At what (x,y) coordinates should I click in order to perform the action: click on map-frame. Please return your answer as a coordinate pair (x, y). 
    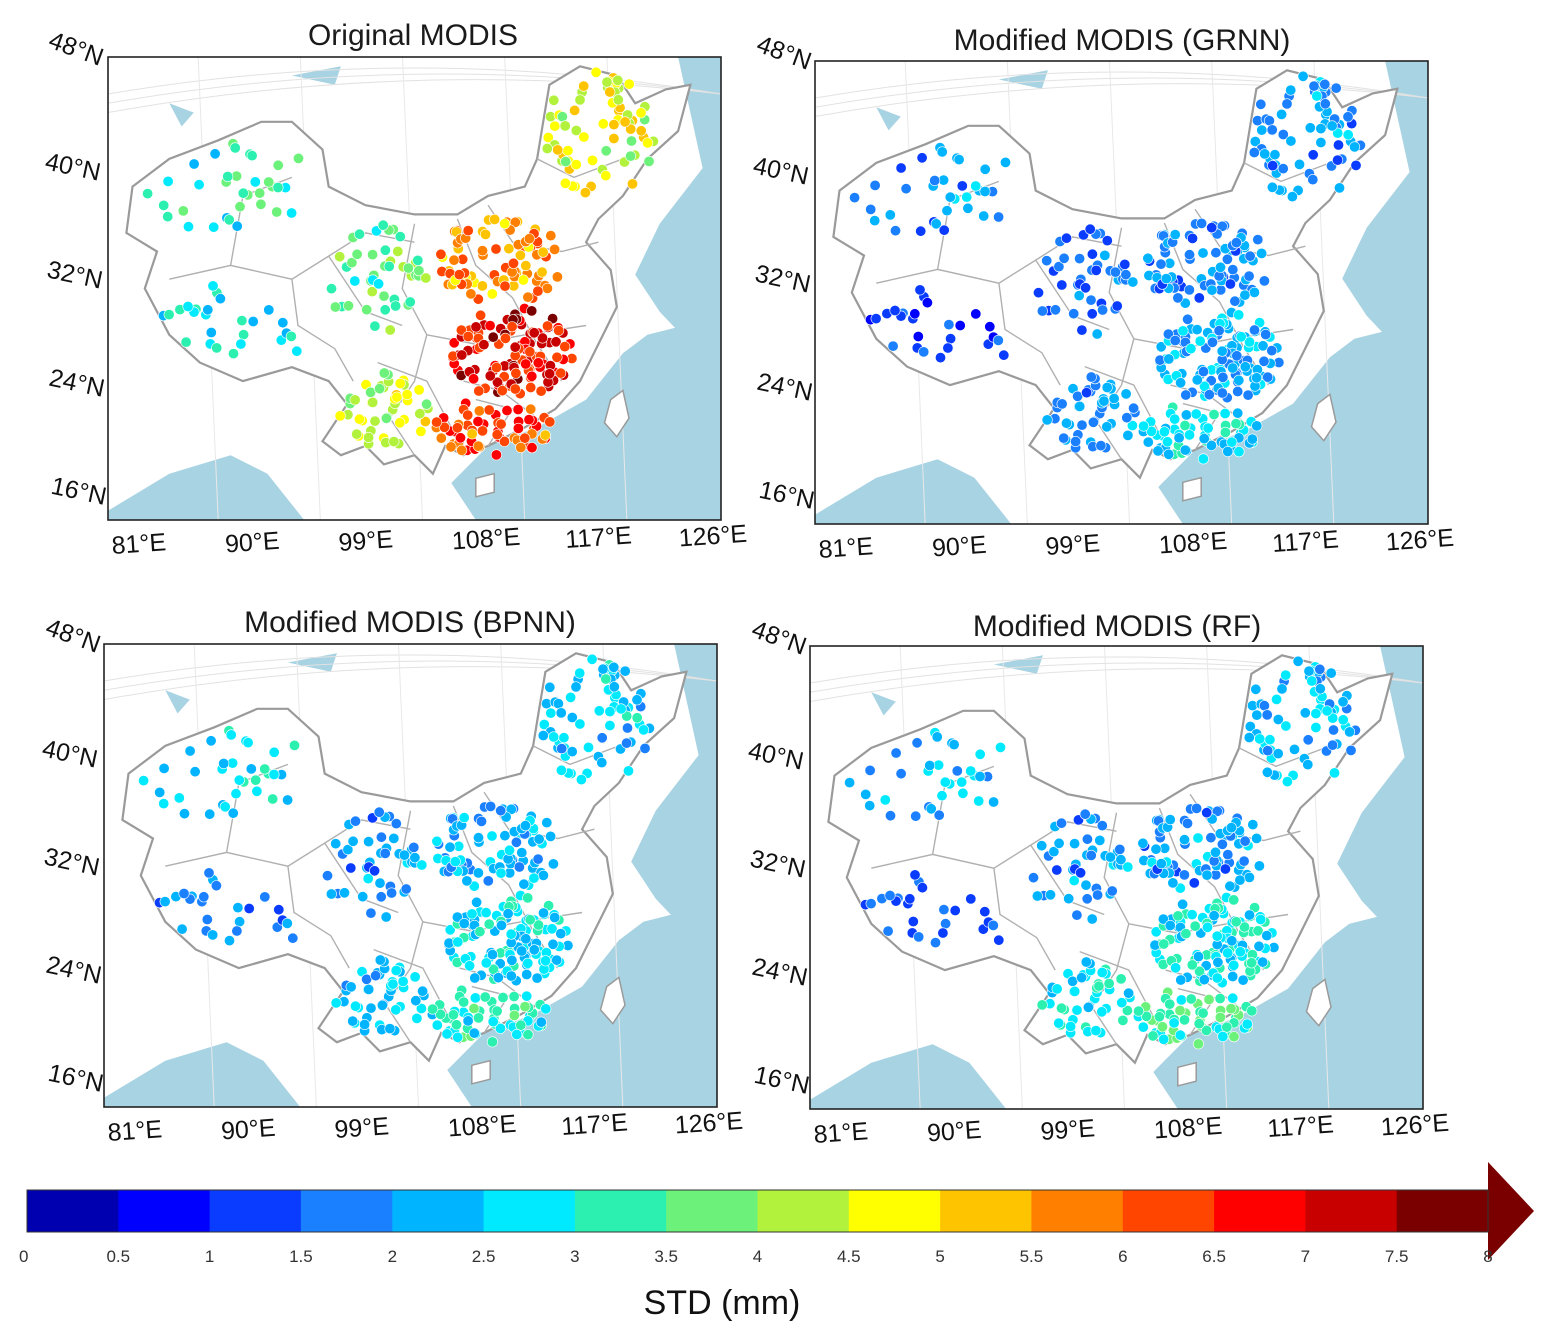
    Looking at the image, I should click on (410, 875).